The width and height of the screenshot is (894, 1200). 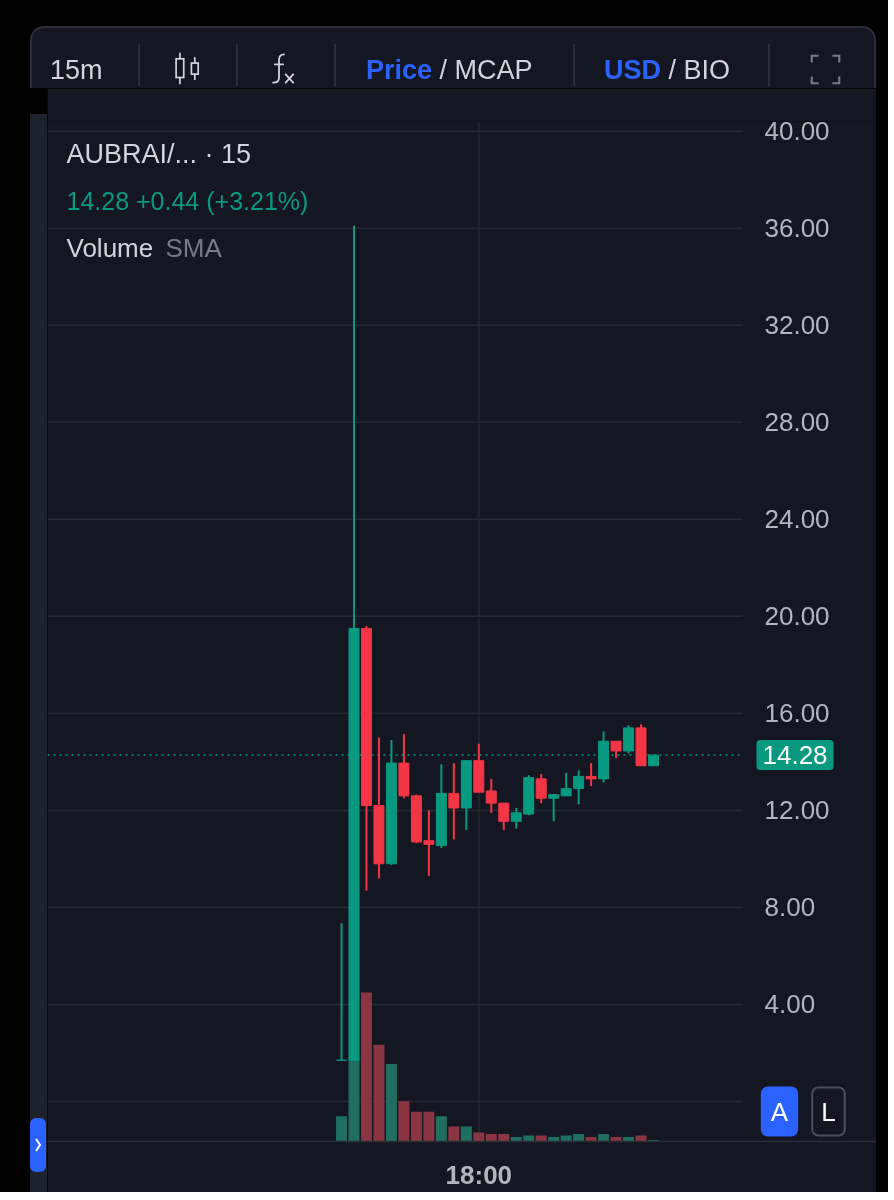 I want to click on ref-line-label: 14.28, so click(x=795, y=755).